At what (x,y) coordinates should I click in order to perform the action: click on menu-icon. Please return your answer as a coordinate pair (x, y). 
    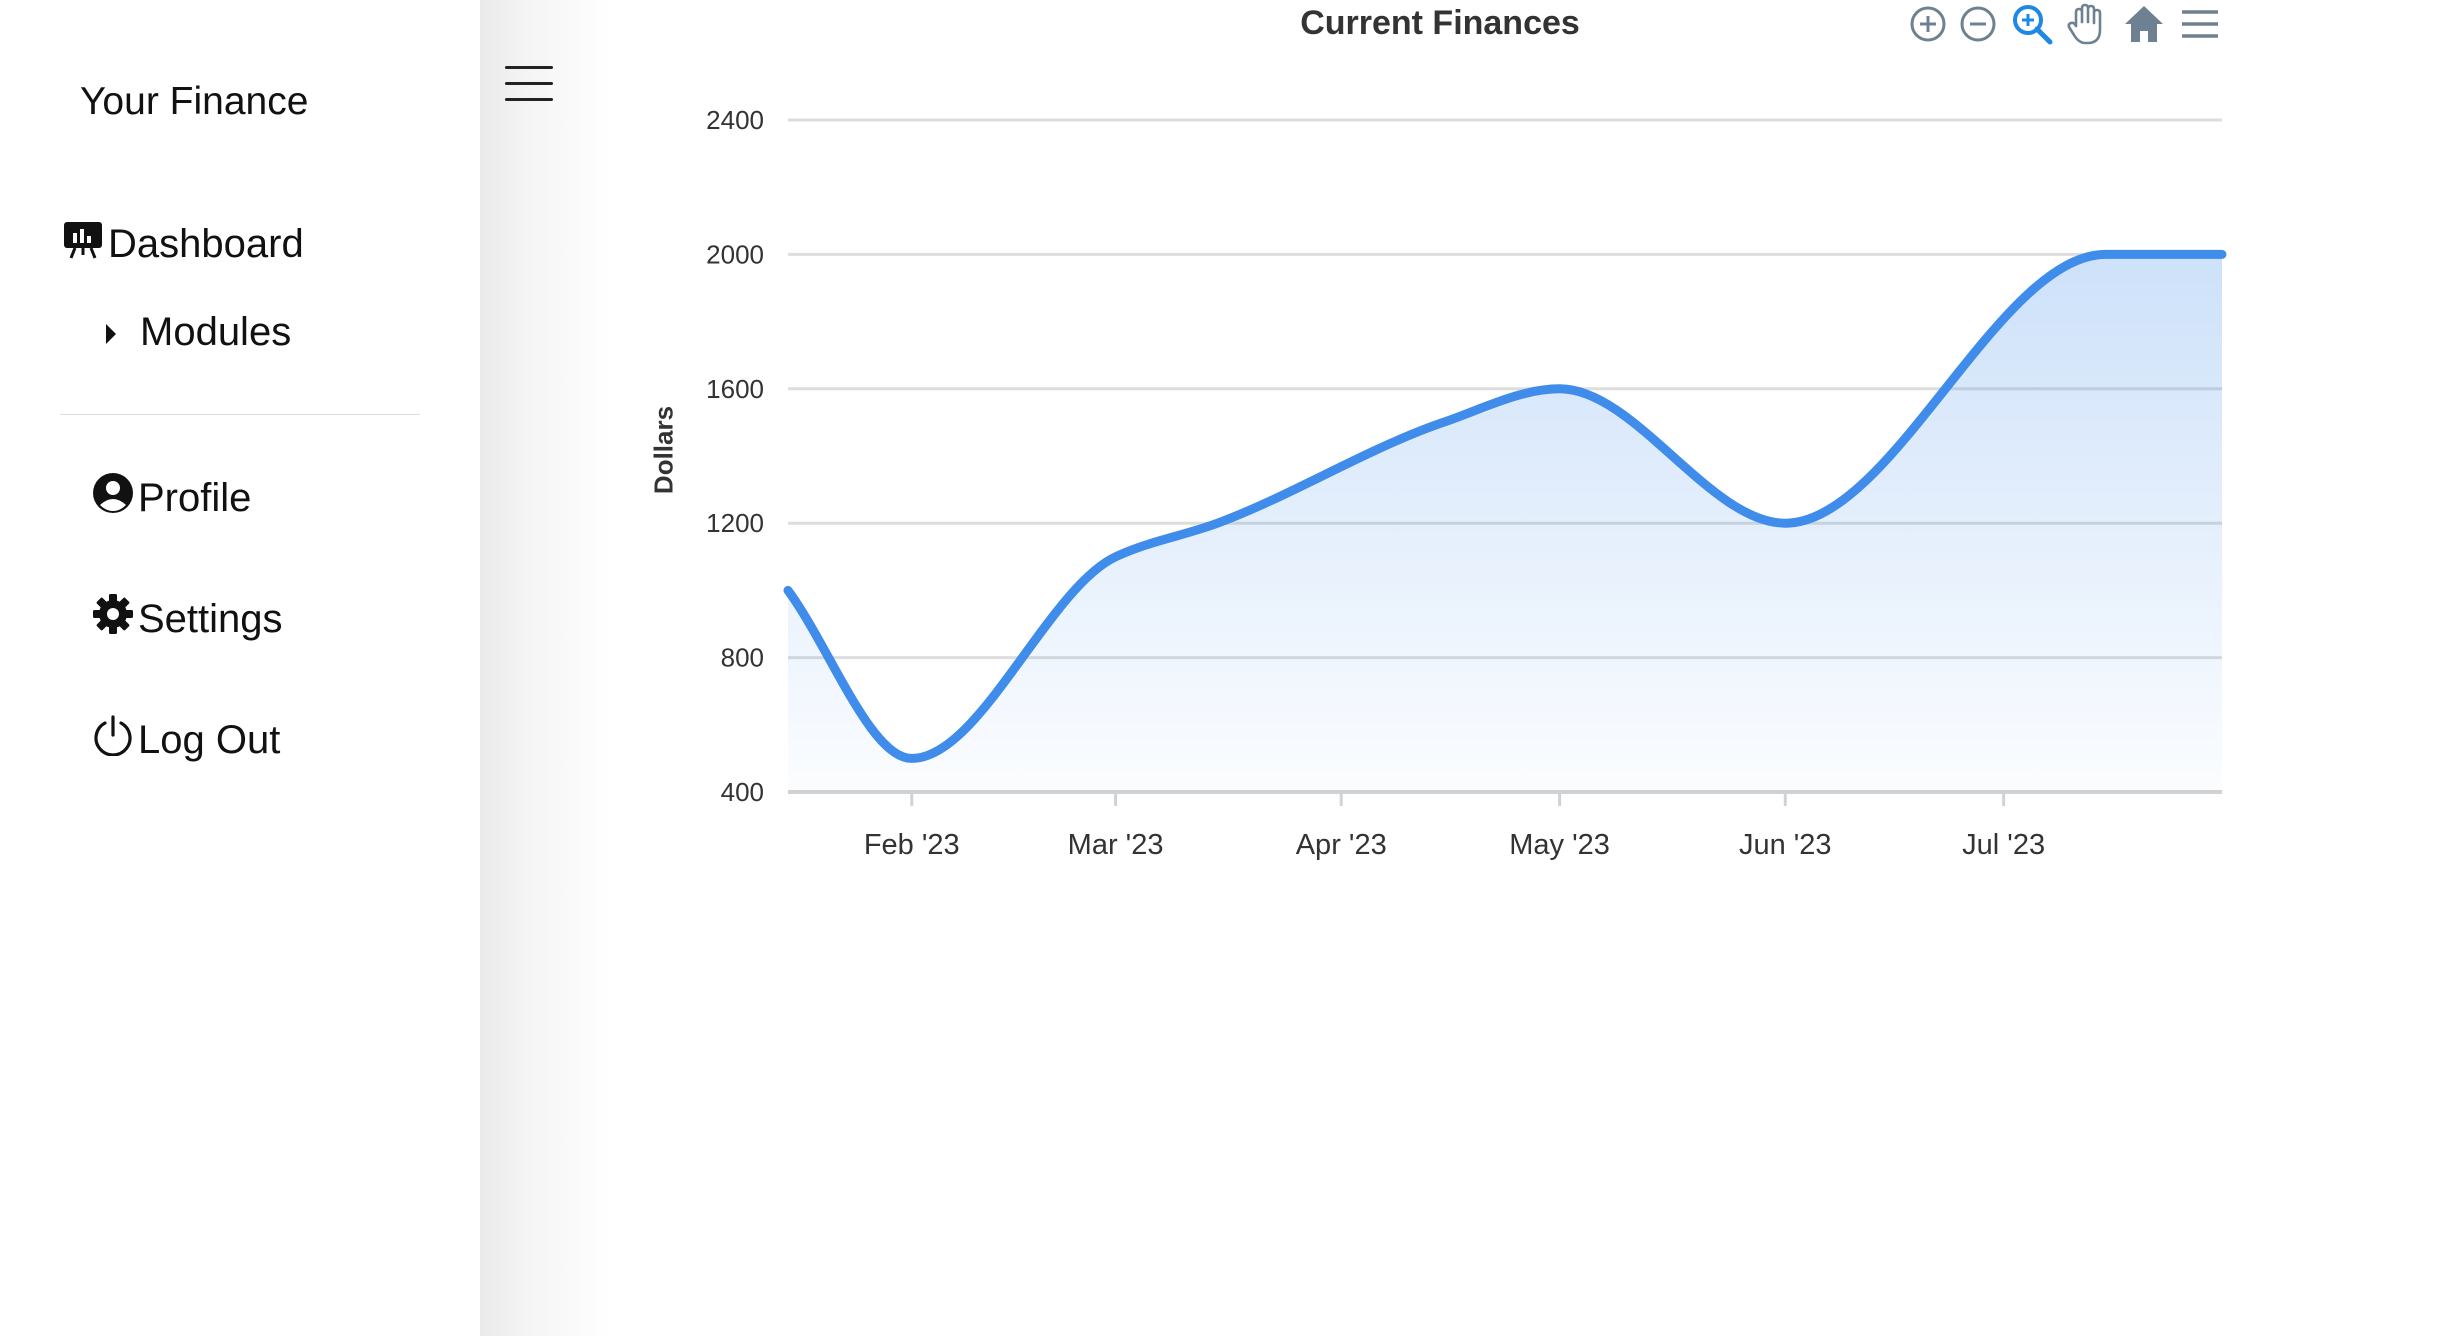
    Looking at the image, I should click on (2200, 24).